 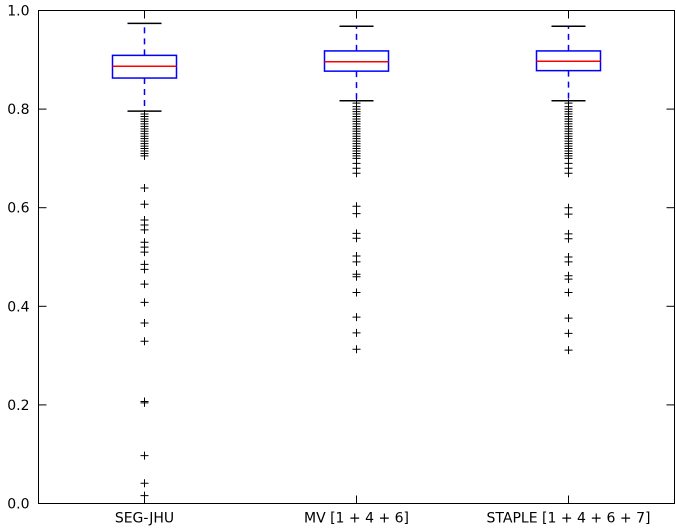 What do you see at coordinates (569, 519) in the screenshot?
I see `x-tick-label: STAPLE [1 + 4 + 6 + 7]` at bounding box center [569, 519].